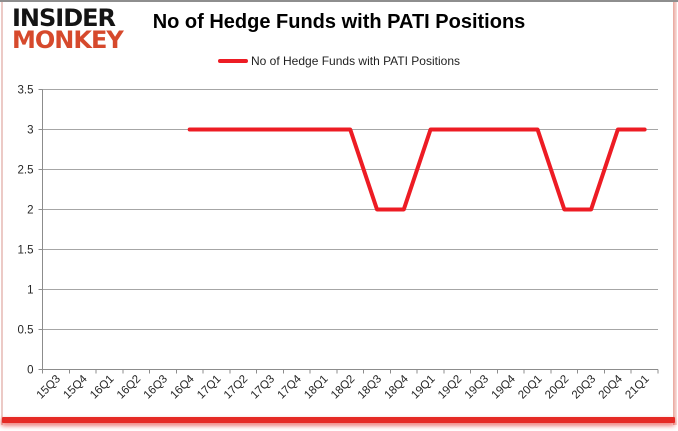 This screenshot has width=678, height=431. I want to click on frame-top-edge, so click(339, 1).